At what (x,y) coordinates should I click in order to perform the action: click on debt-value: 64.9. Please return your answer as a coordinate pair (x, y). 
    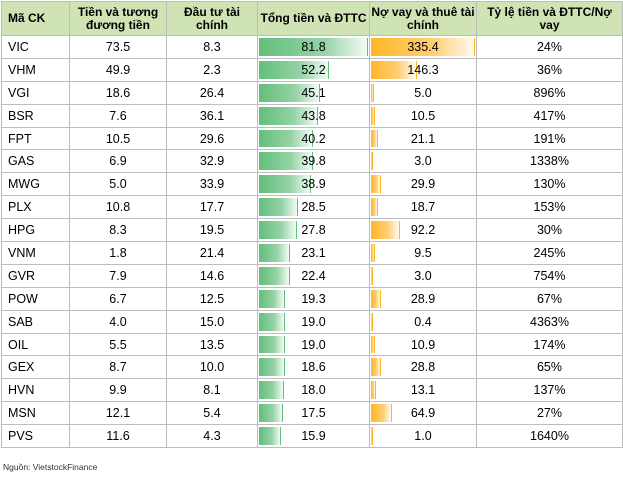
    Looking at the image, I should click on (423, 413).